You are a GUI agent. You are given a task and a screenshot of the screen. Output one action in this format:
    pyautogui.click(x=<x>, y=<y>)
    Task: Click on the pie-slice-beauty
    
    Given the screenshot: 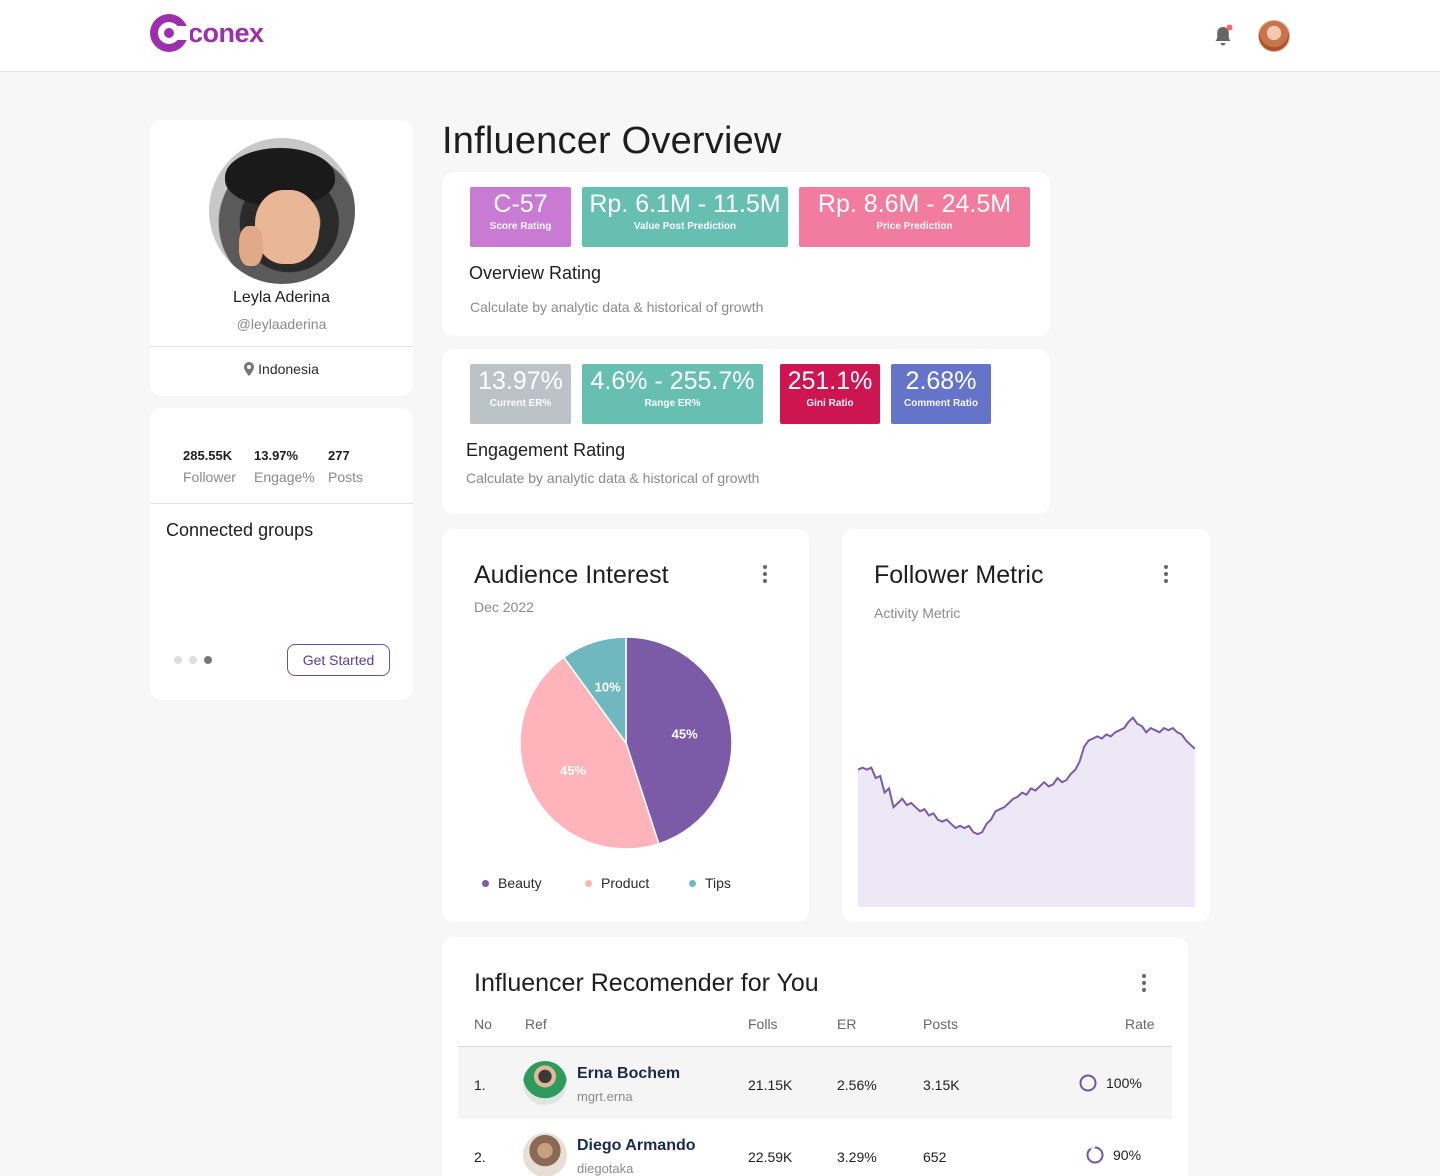 What is the action you would take?
    pyautogui.click(x=679, y=740)
    